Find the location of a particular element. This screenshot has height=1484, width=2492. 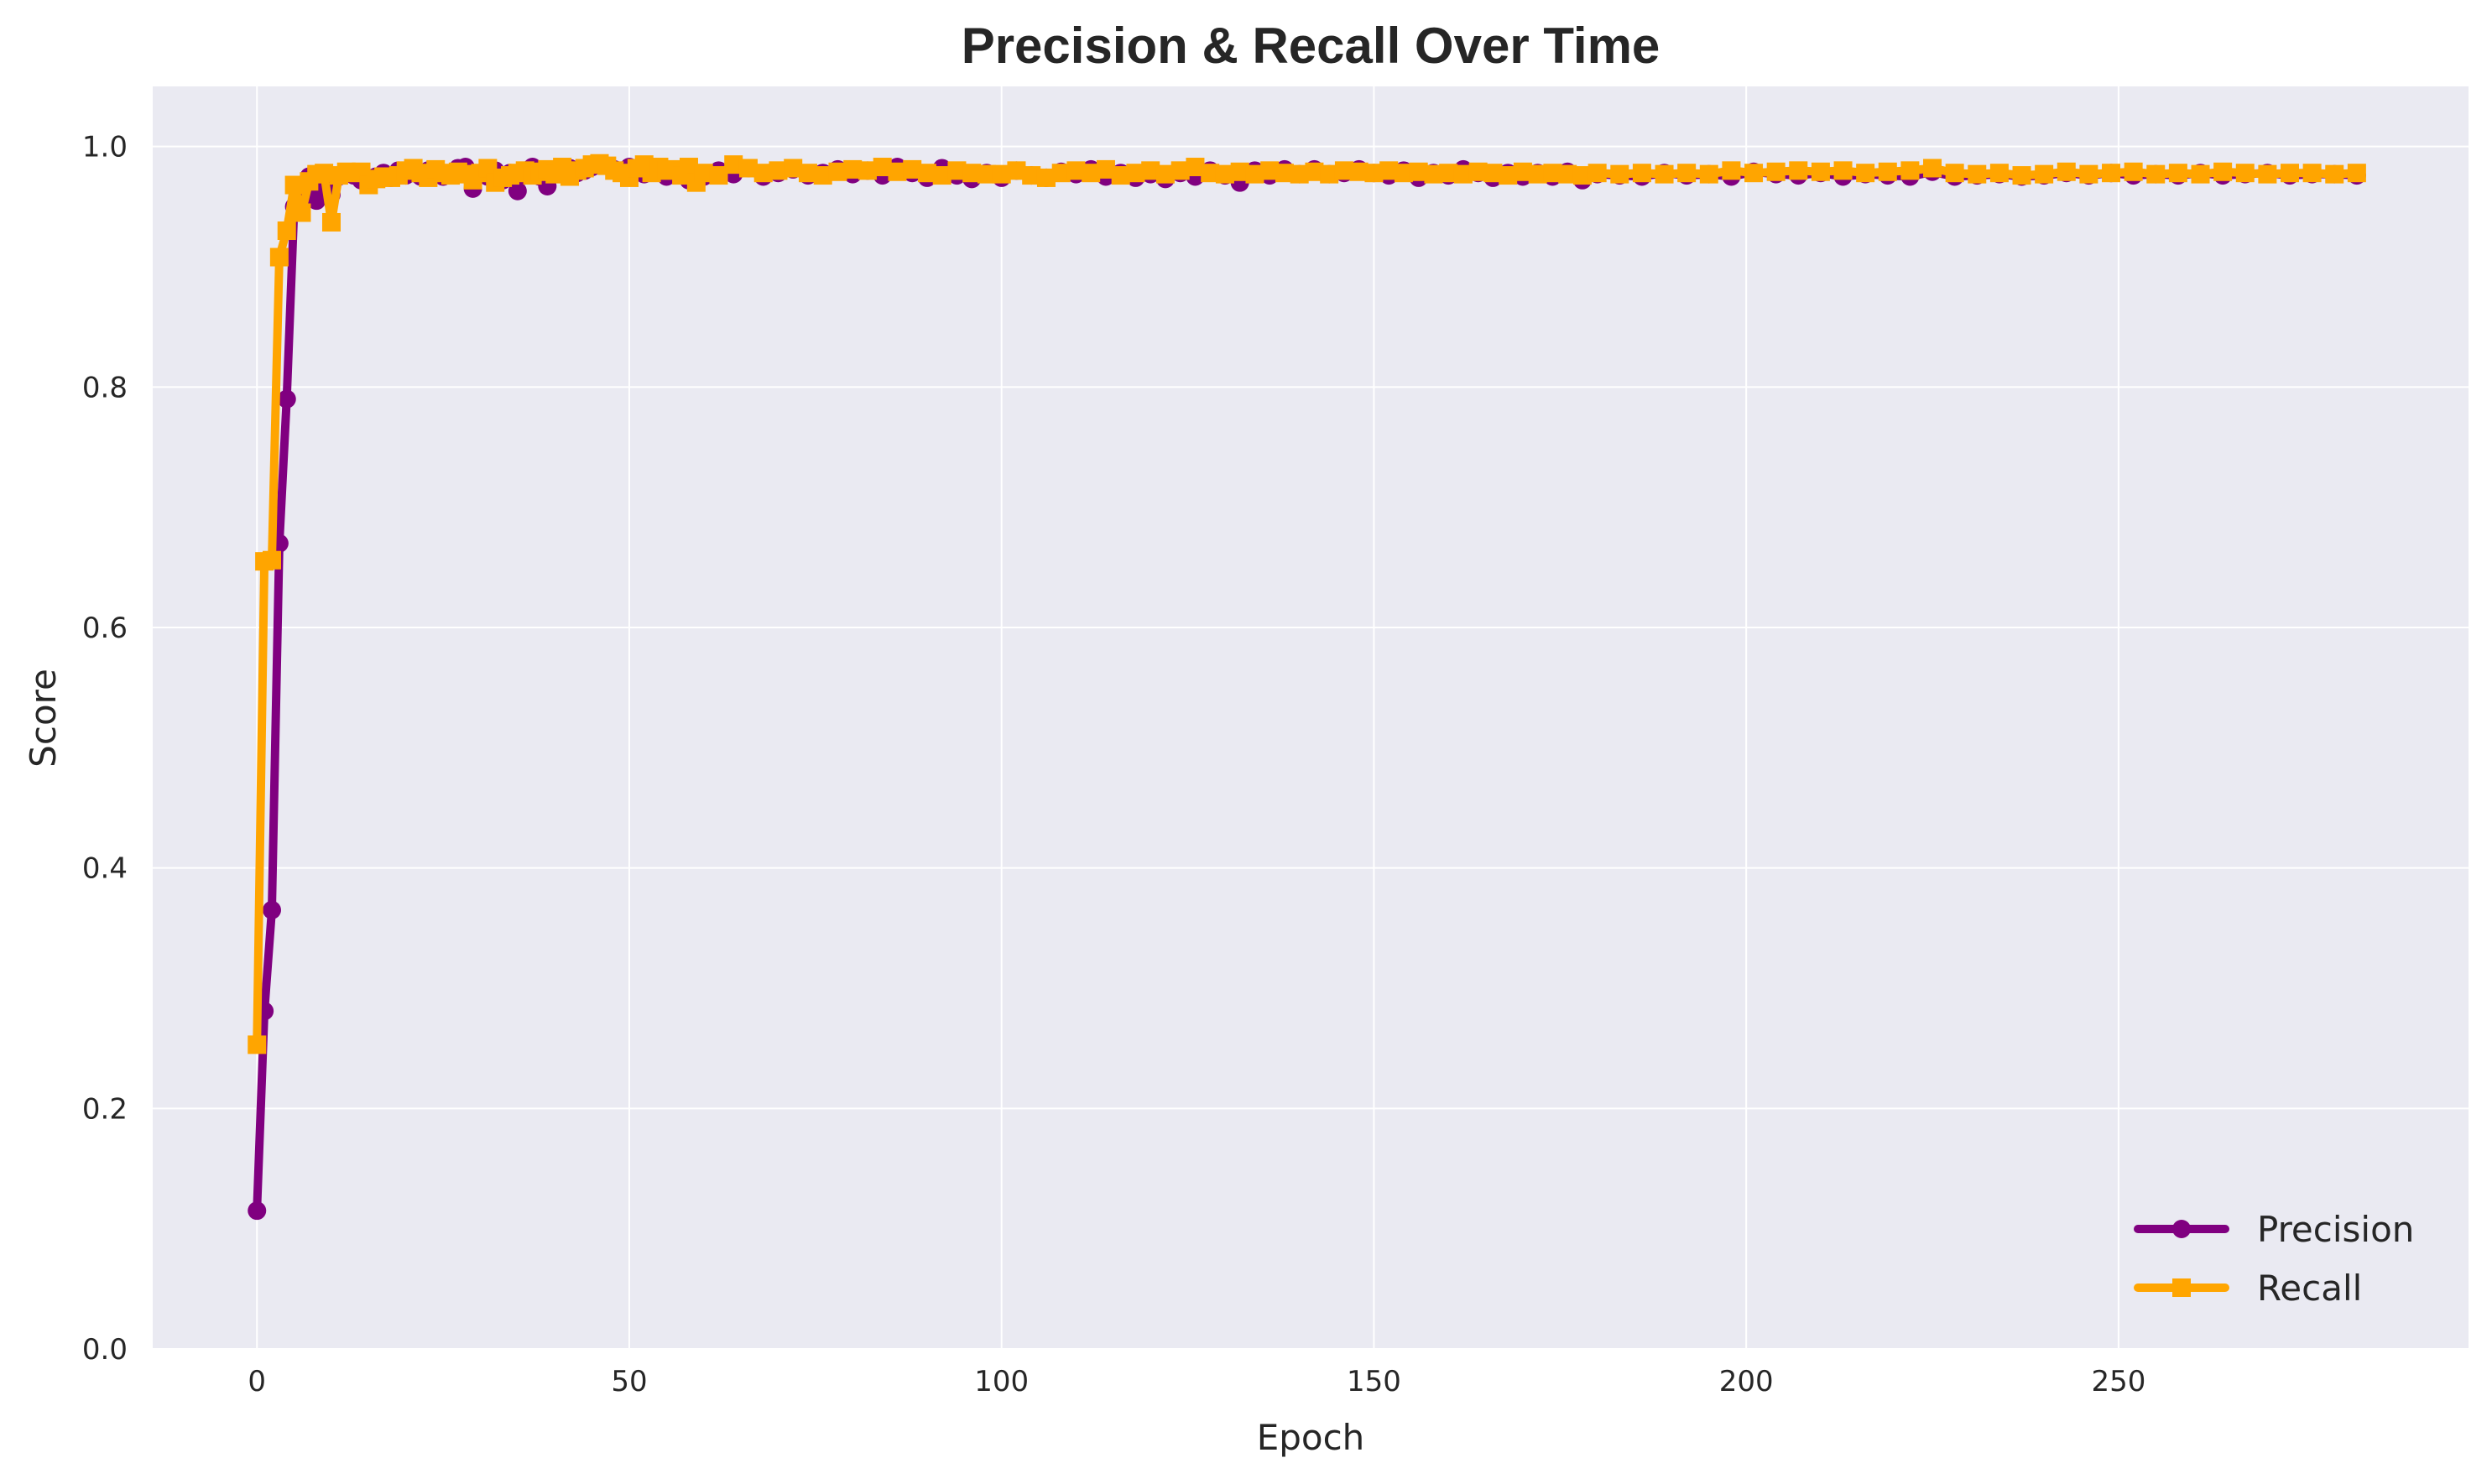

y-tick-label: 0.0 is located at coordinates (105, 1350).